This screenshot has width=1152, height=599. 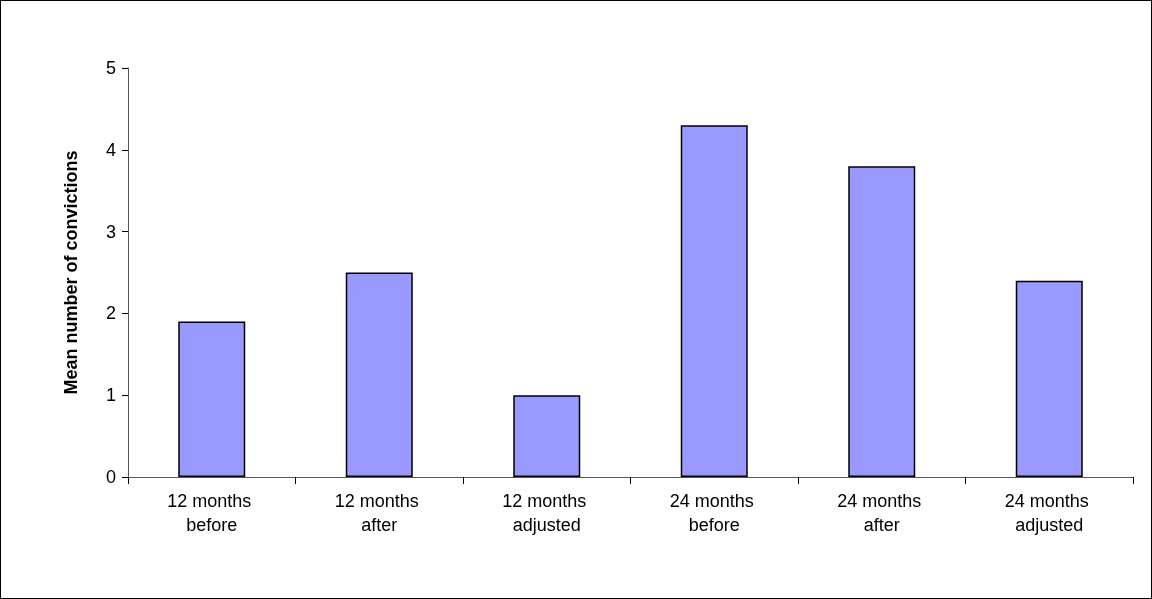 I want to click on x-tick-label: 12 months after, so click(x=379, y=513).